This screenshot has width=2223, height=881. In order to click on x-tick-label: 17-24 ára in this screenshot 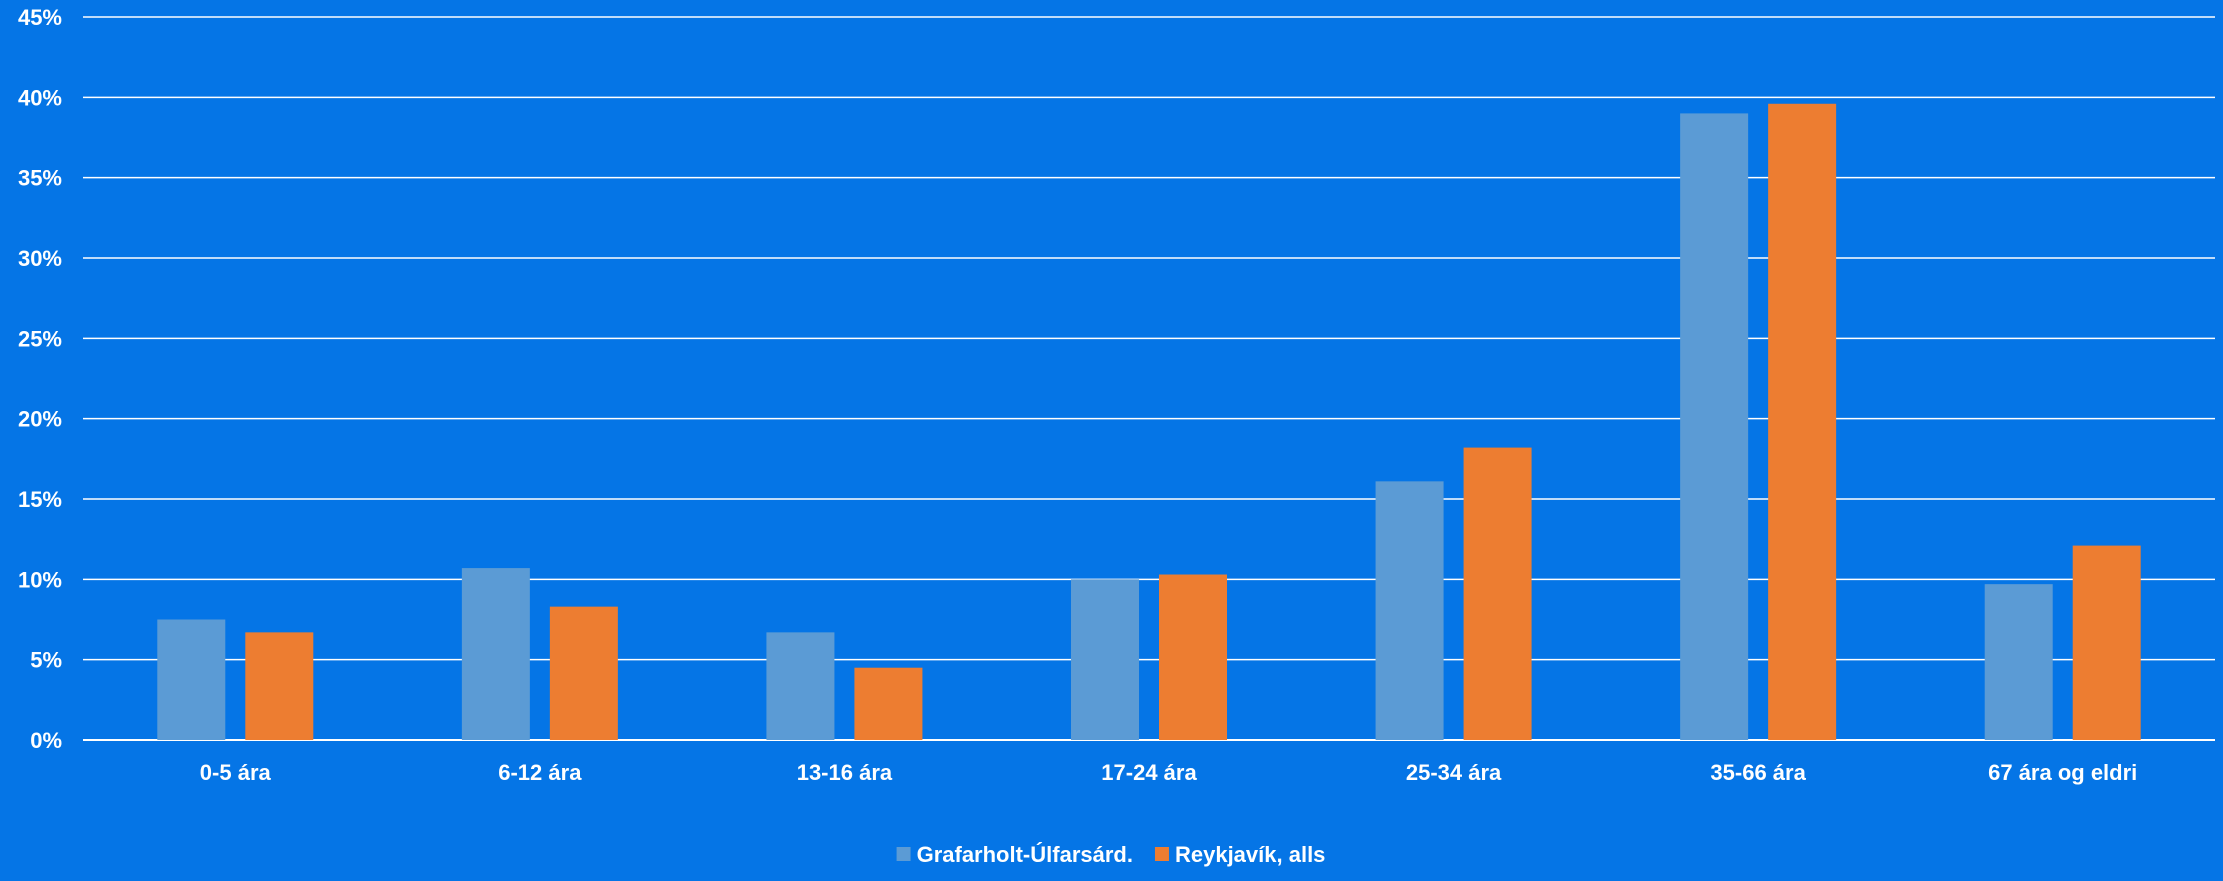, I will do `click(1149, 772)`.